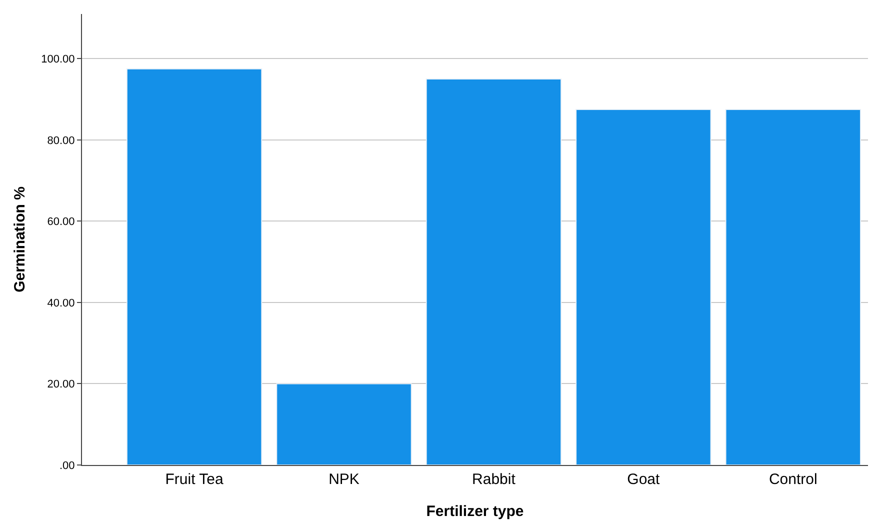 The image size is (870, 523). I want to click on y-axis-title: Germination %, so click(19, 239).